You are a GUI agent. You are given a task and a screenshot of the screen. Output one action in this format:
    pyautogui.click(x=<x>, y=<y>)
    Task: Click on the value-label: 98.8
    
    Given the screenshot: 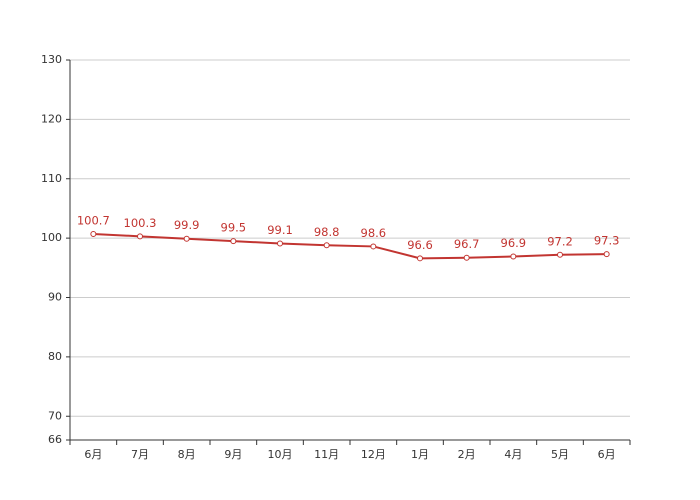 What is the action you would take?
    pyautogui.click(x=327, y=232)
    